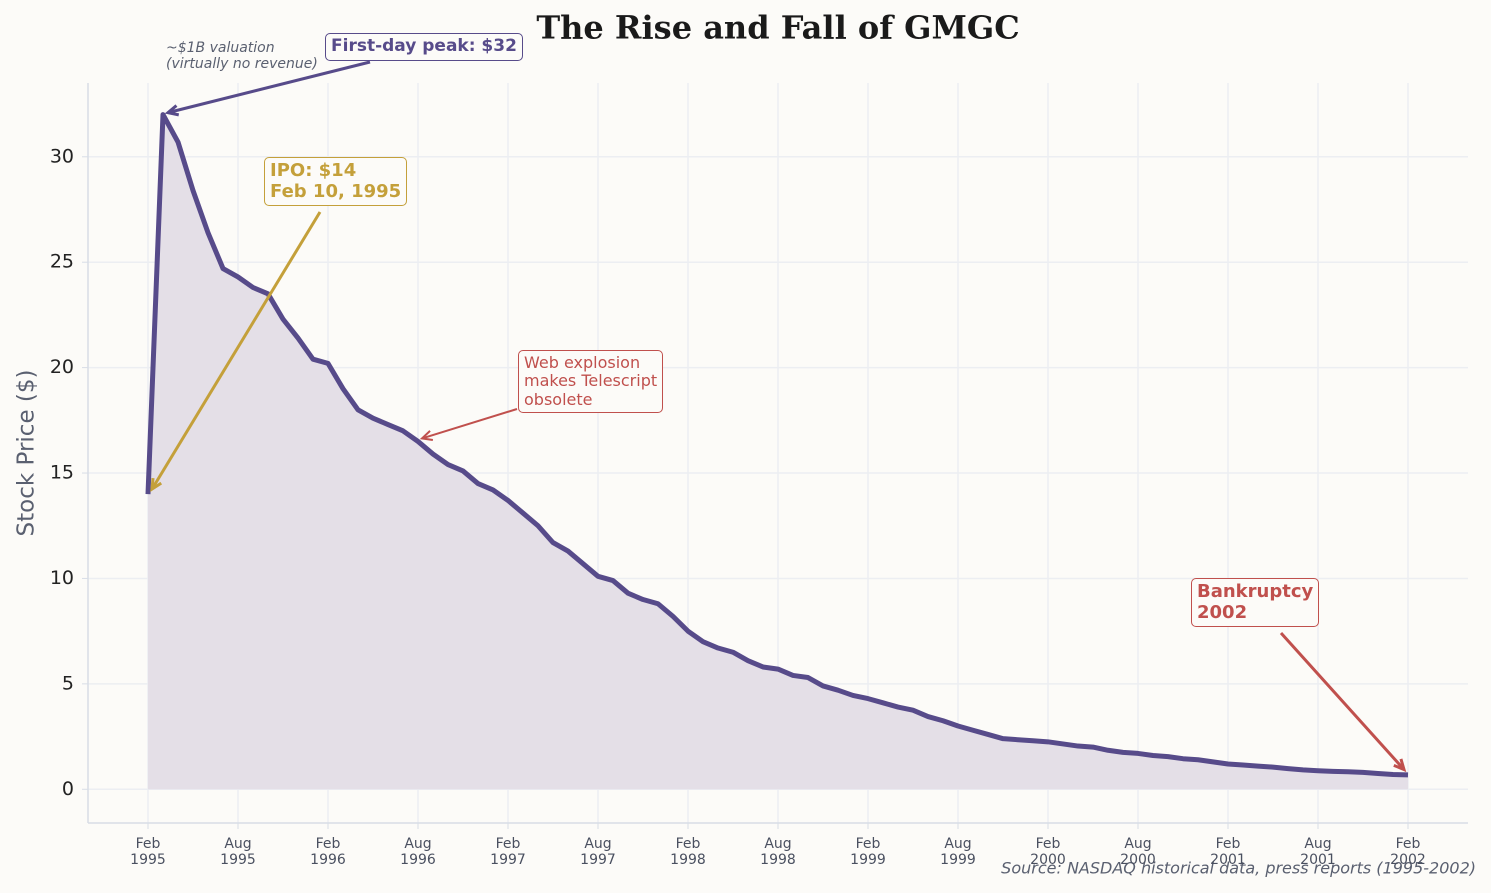  What do you see at coordinates (62, 156) in the screenshot?
I see `y-tick-label: 30` at bounding box center [62, 156].